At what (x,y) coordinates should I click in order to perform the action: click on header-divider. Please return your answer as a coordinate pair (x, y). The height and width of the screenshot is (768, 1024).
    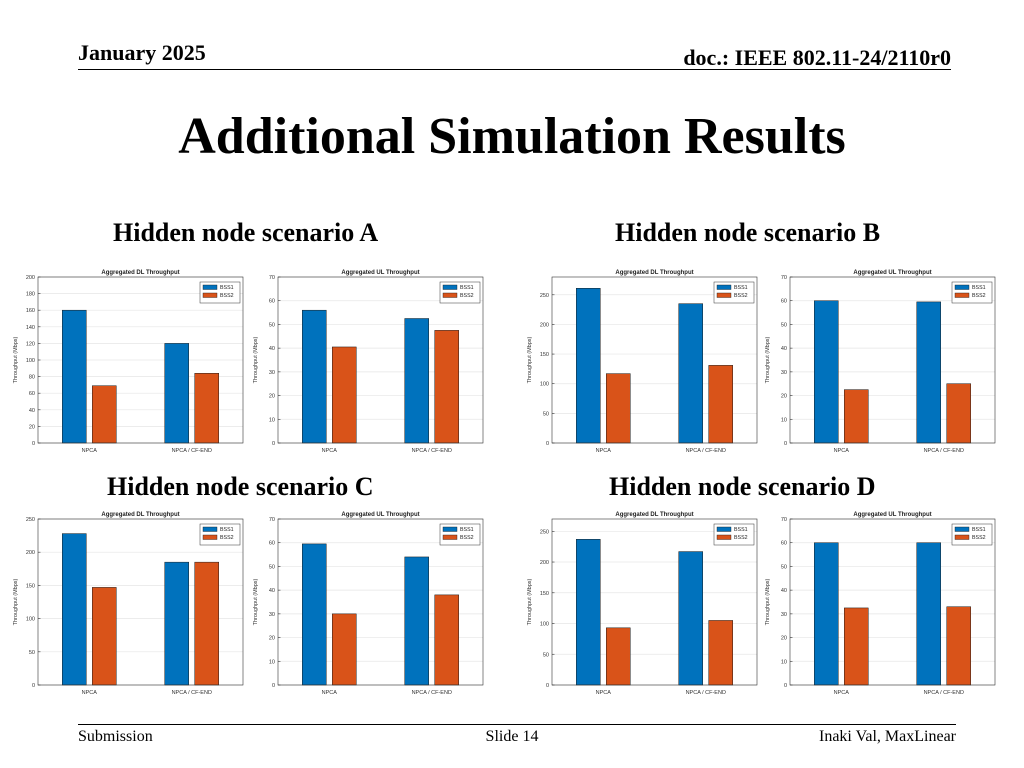
    Looking at the image, I should click on (514, 69).